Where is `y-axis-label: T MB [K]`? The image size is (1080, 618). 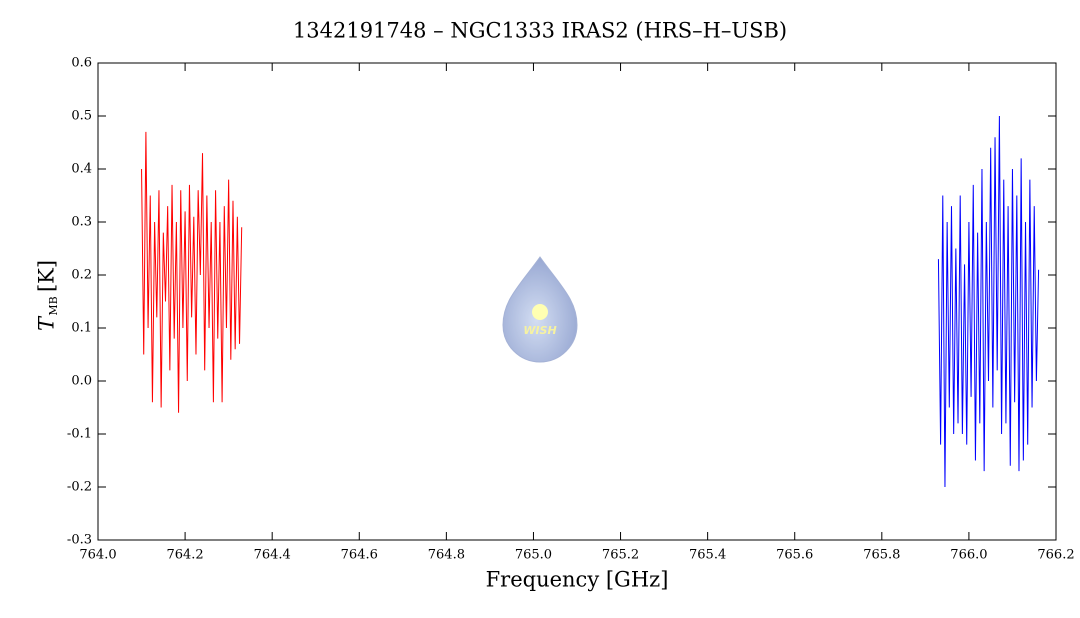
y-axis-label: T MB [K] is located at coordinates (48, 295).